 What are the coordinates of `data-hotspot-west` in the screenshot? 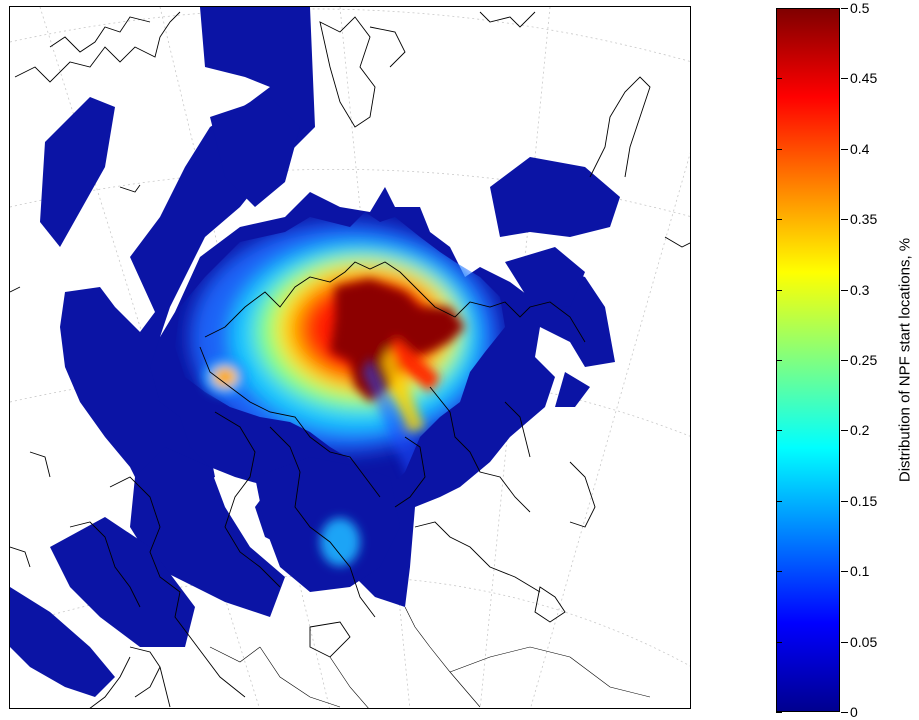 It's located at (225, 377).